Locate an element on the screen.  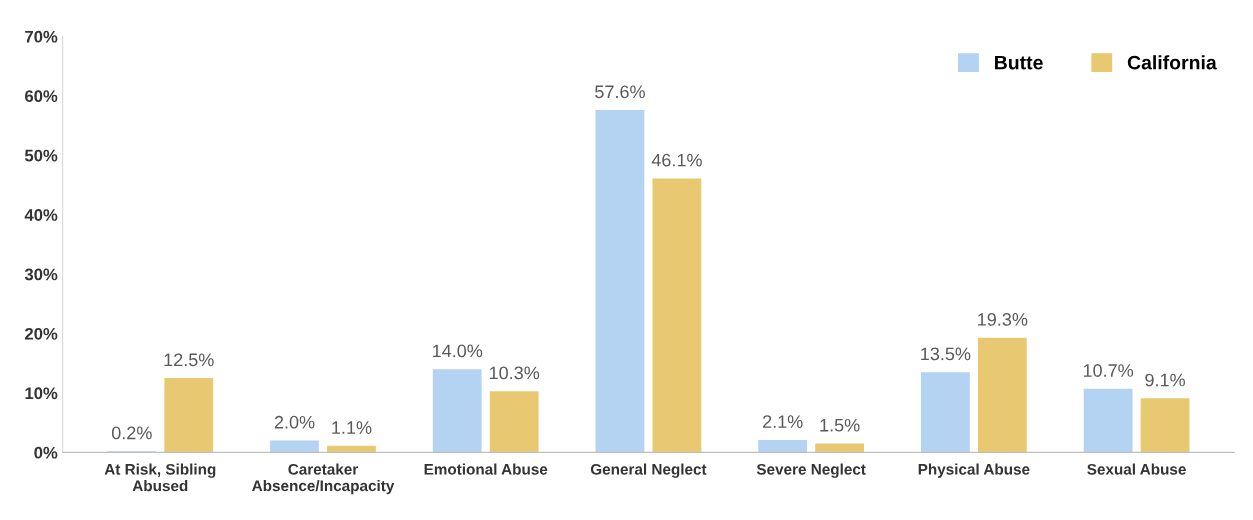
data-label: 2.1% is located at coordinates (783, 421).